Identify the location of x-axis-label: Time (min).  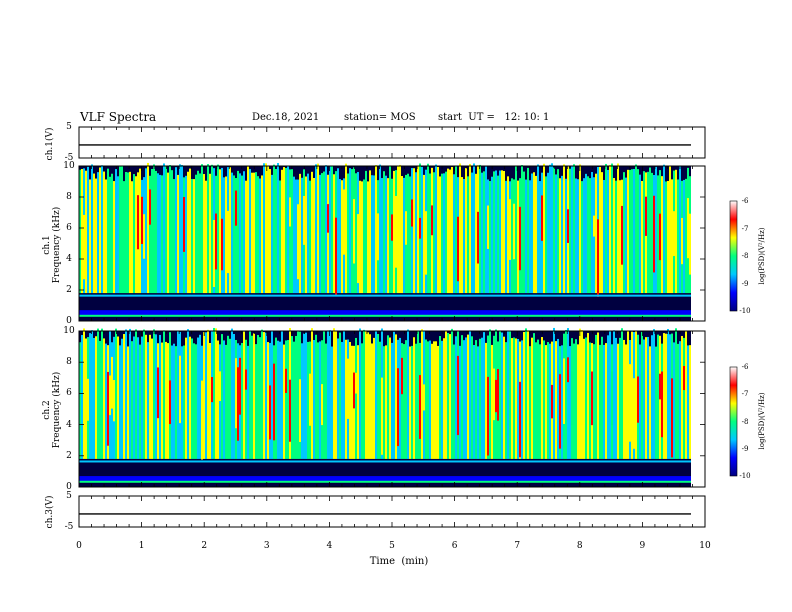
(399, 561).